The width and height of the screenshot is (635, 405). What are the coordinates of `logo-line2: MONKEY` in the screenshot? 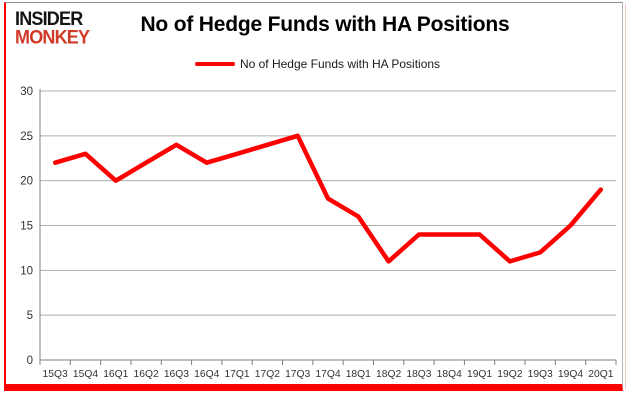 It's located at (52, 36).